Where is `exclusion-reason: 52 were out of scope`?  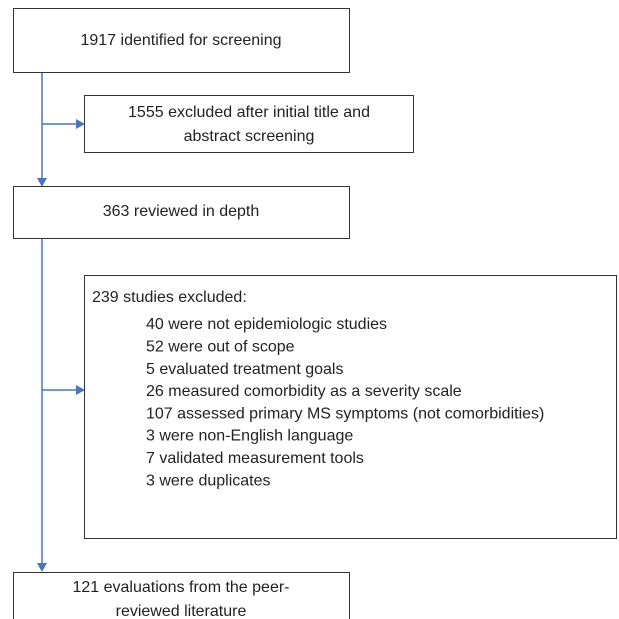
exclusion-reason: 52 were out of scope is located at coordinates (220, 347).